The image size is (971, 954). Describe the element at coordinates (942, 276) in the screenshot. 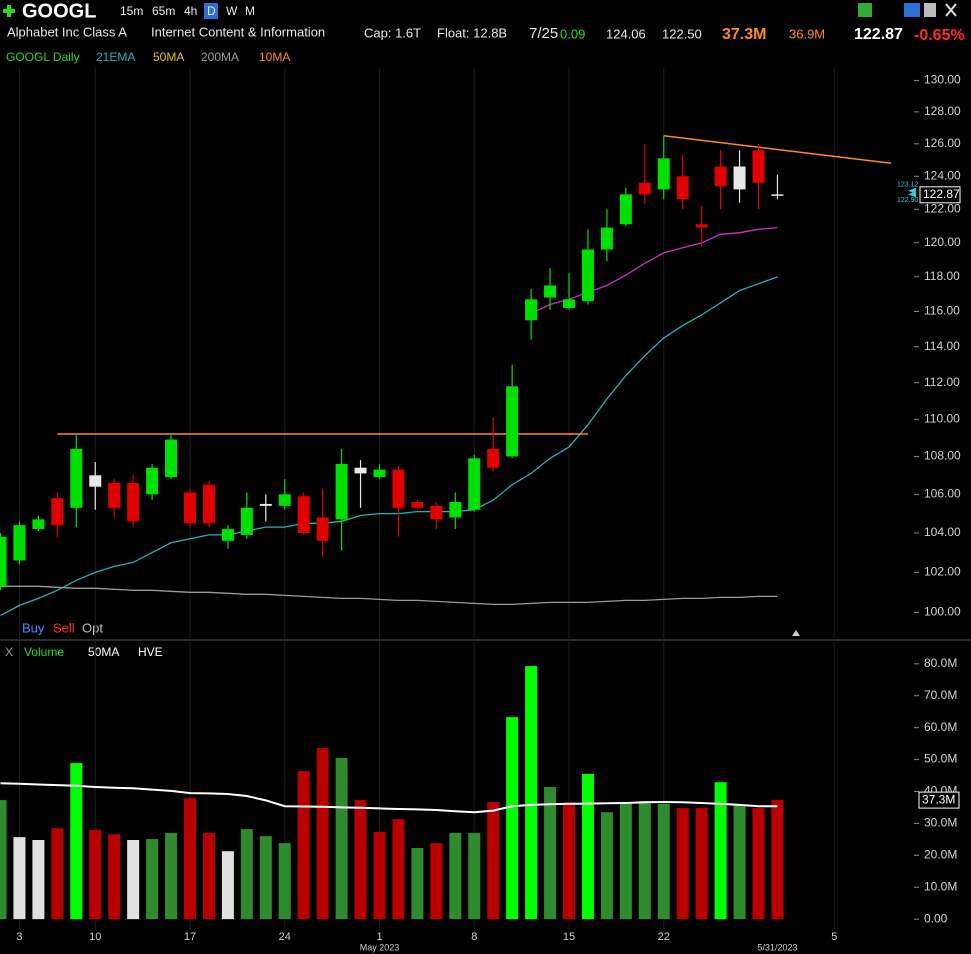

I see `y-tick-label: 118.00` at that location.